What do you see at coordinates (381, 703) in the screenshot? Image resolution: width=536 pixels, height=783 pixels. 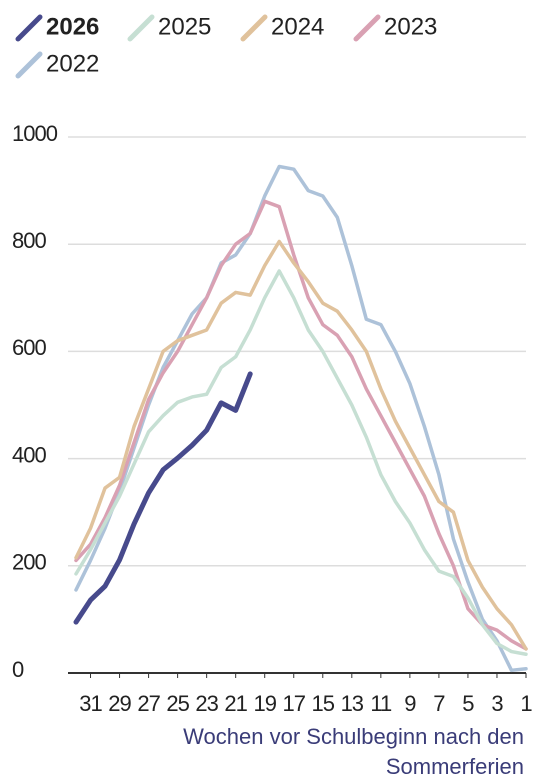 I see `x-tick-label: 11` at bounding box center [381, 703].